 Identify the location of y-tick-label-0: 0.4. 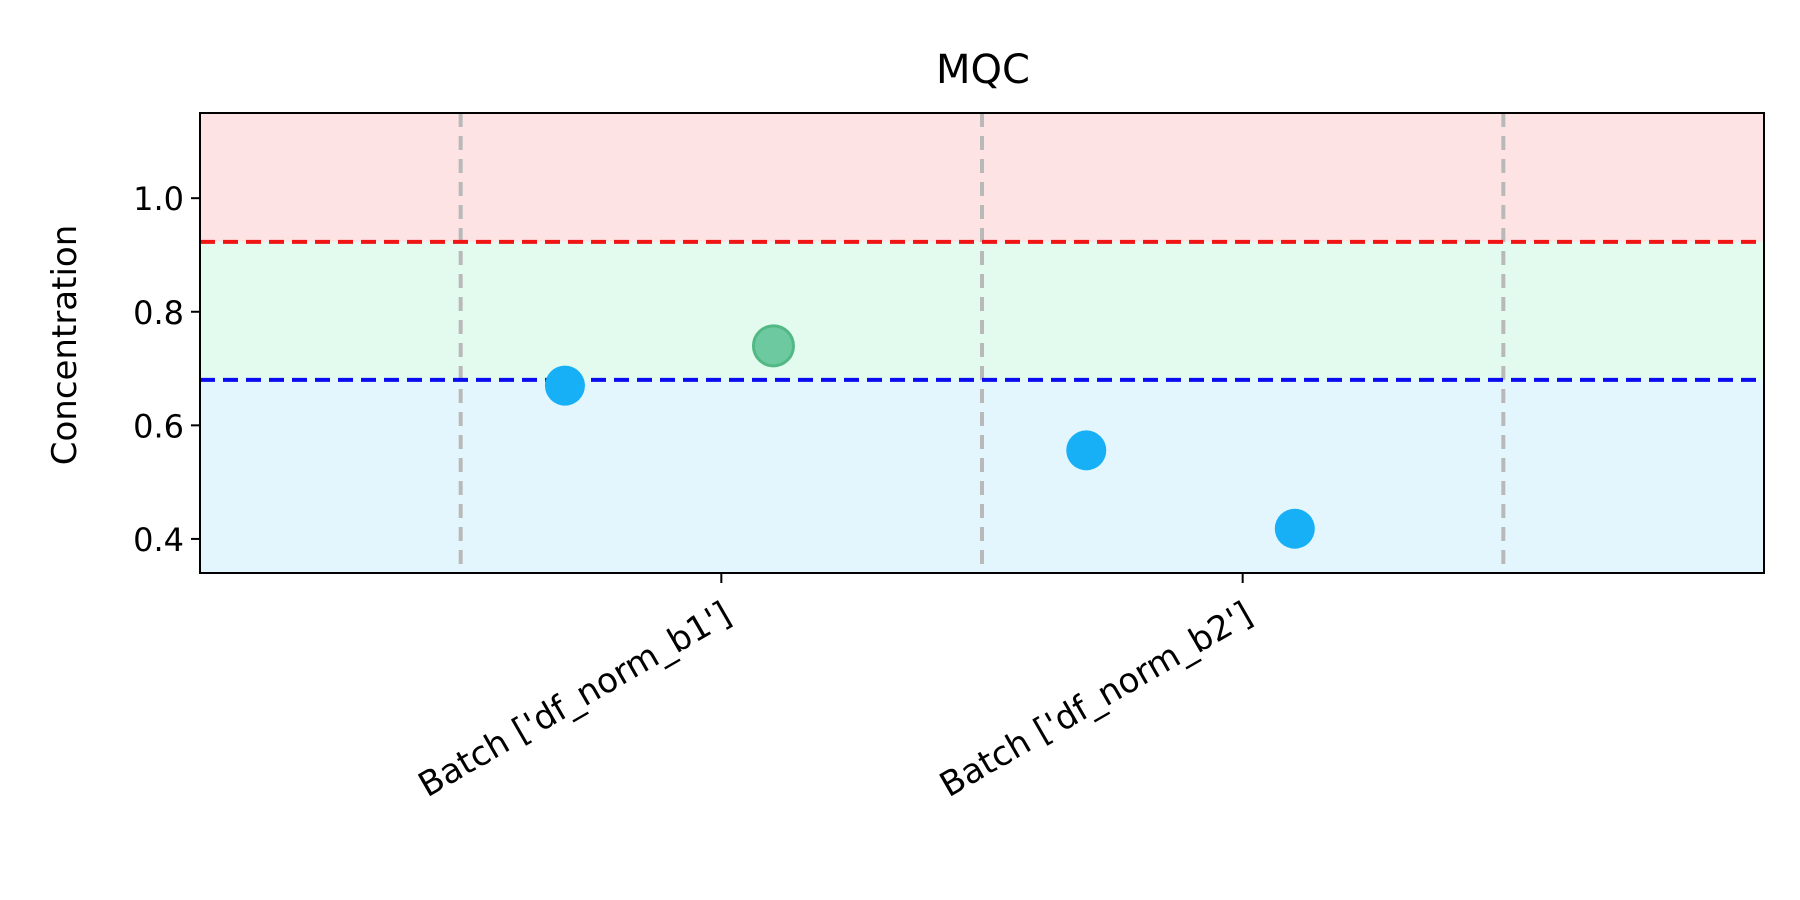
(158, 540).